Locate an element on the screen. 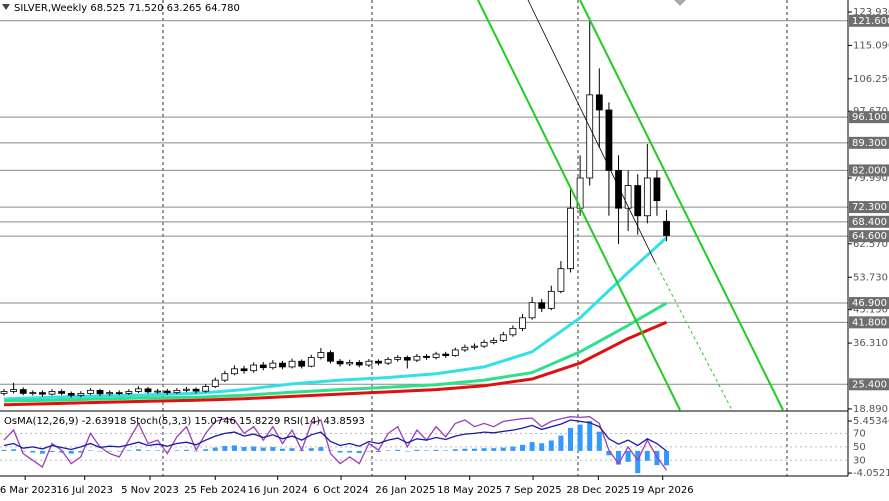 This screenshot has width=889, height=501. y-tick-label: 53.730 is located at coordinates (870, 277).